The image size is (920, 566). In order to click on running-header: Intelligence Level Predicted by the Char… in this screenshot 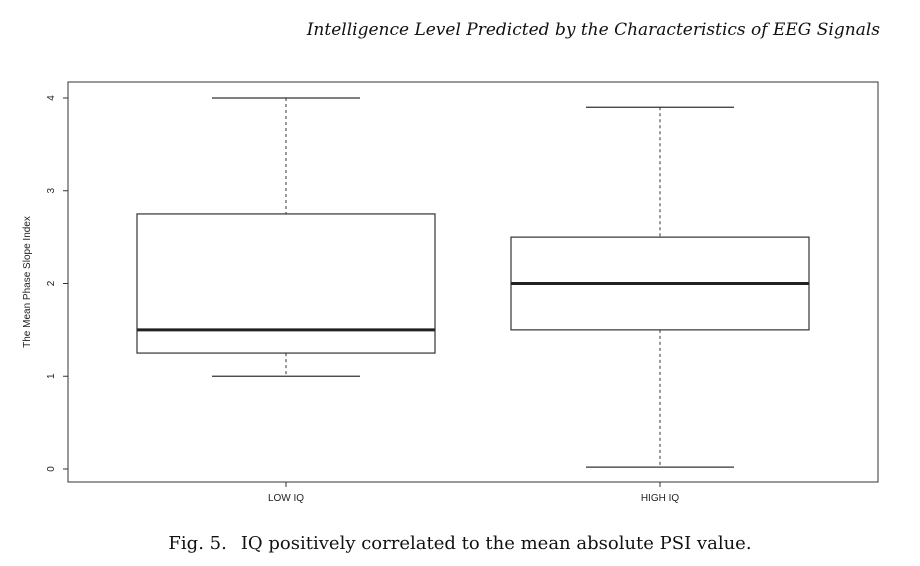, I will do `click(593, 30)`.